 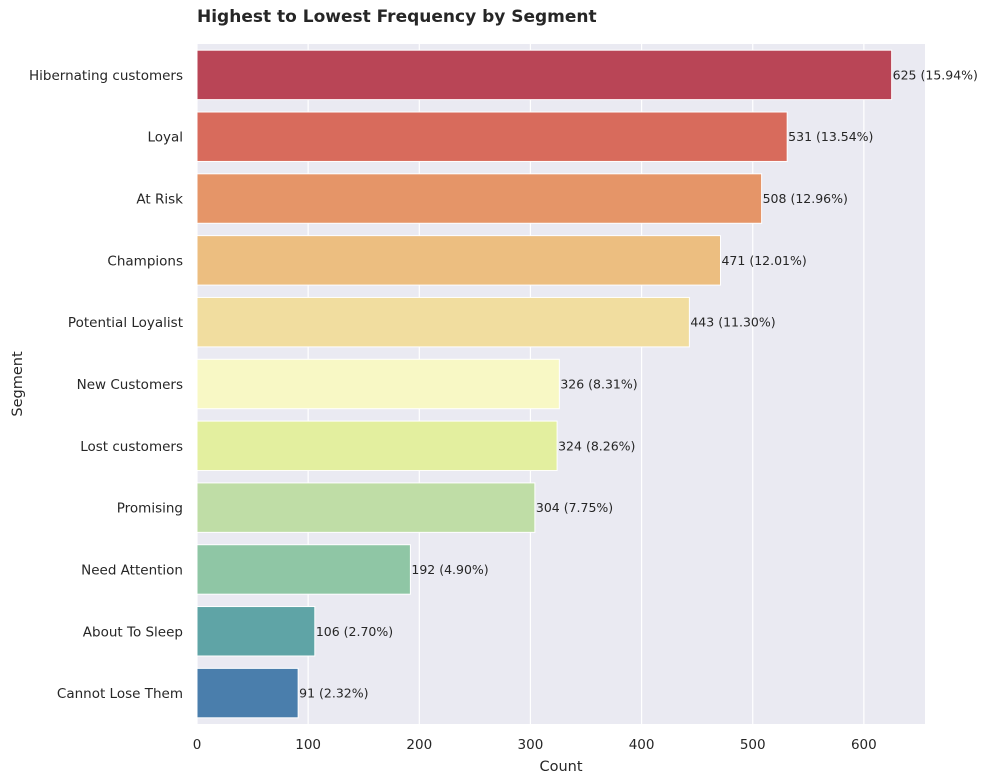 I want to click on data-label: 471 (12.01%), so click(x=763, y=260).